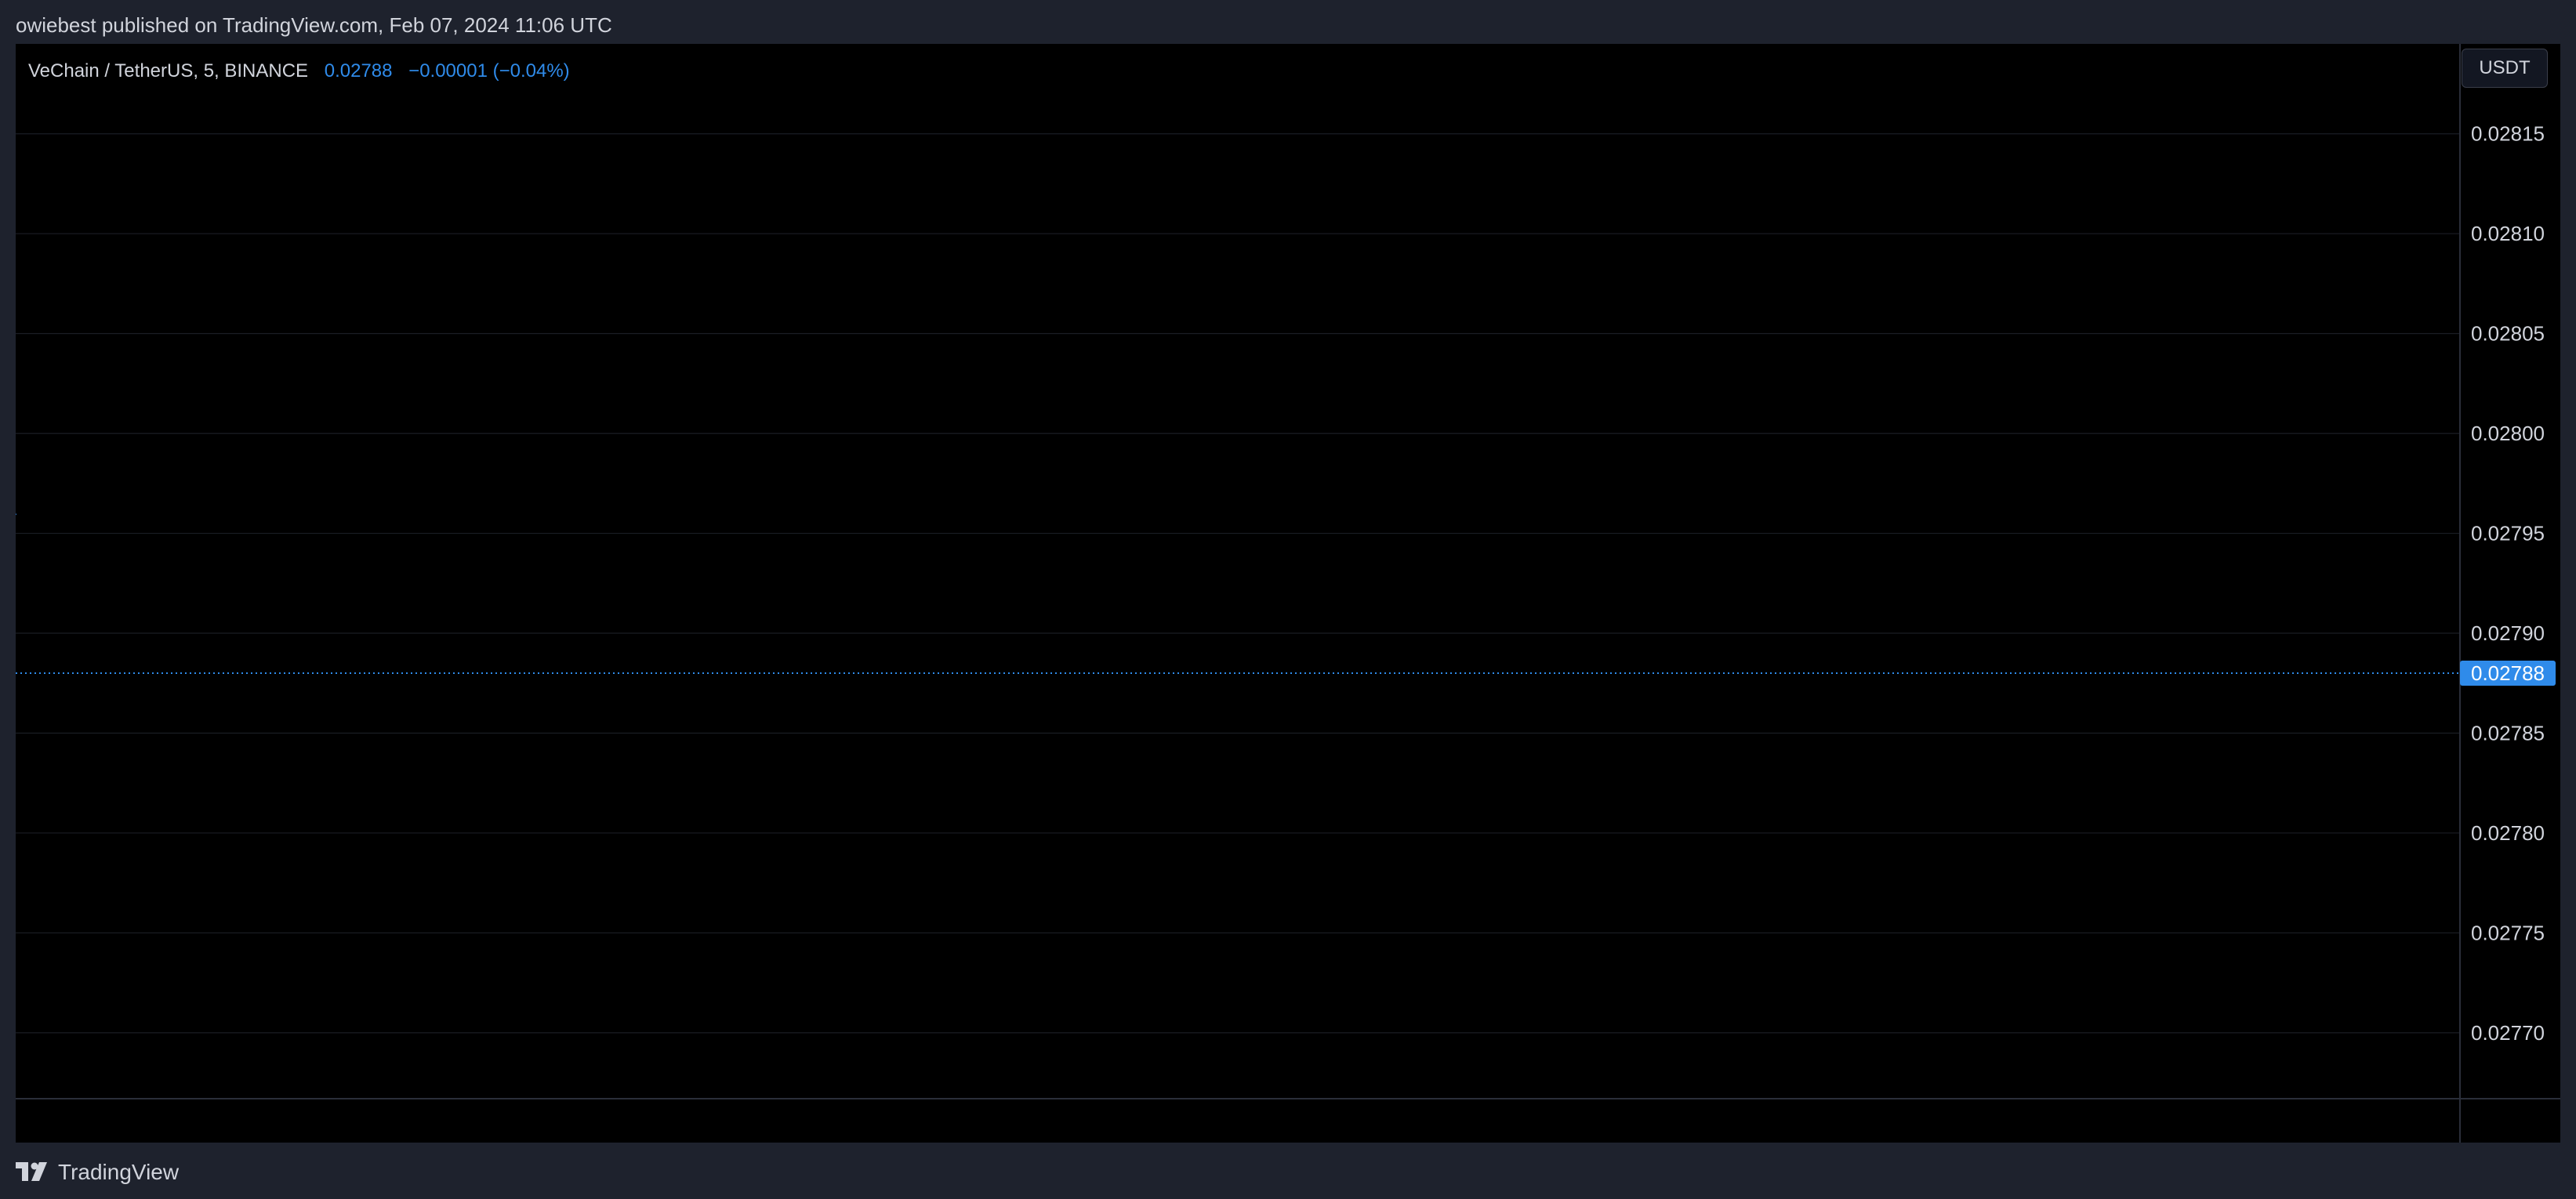 The width and height of the screenshot is (2576, 1199). Describe the element at coordinates (2508, 633) in the screenshot. I see `price-tick-label: 0.02790` at that location.